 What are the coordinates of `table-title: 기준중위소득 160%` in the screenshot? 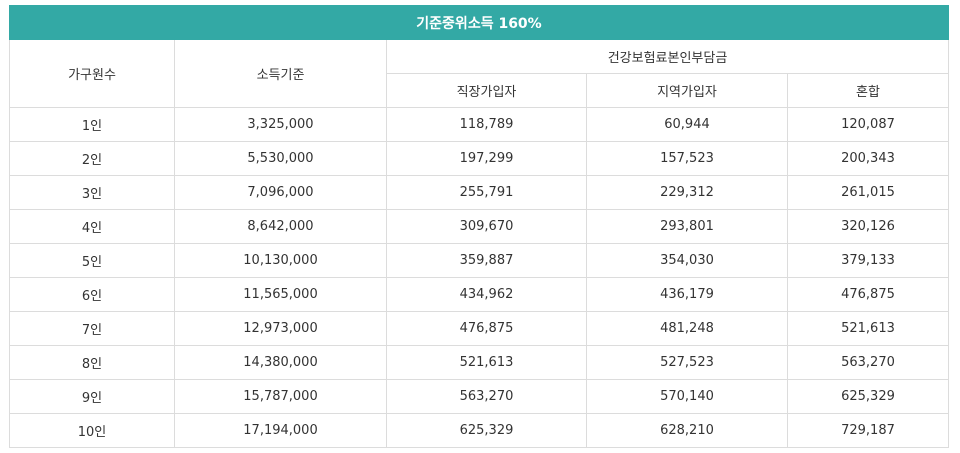 It's located at (479, 22).